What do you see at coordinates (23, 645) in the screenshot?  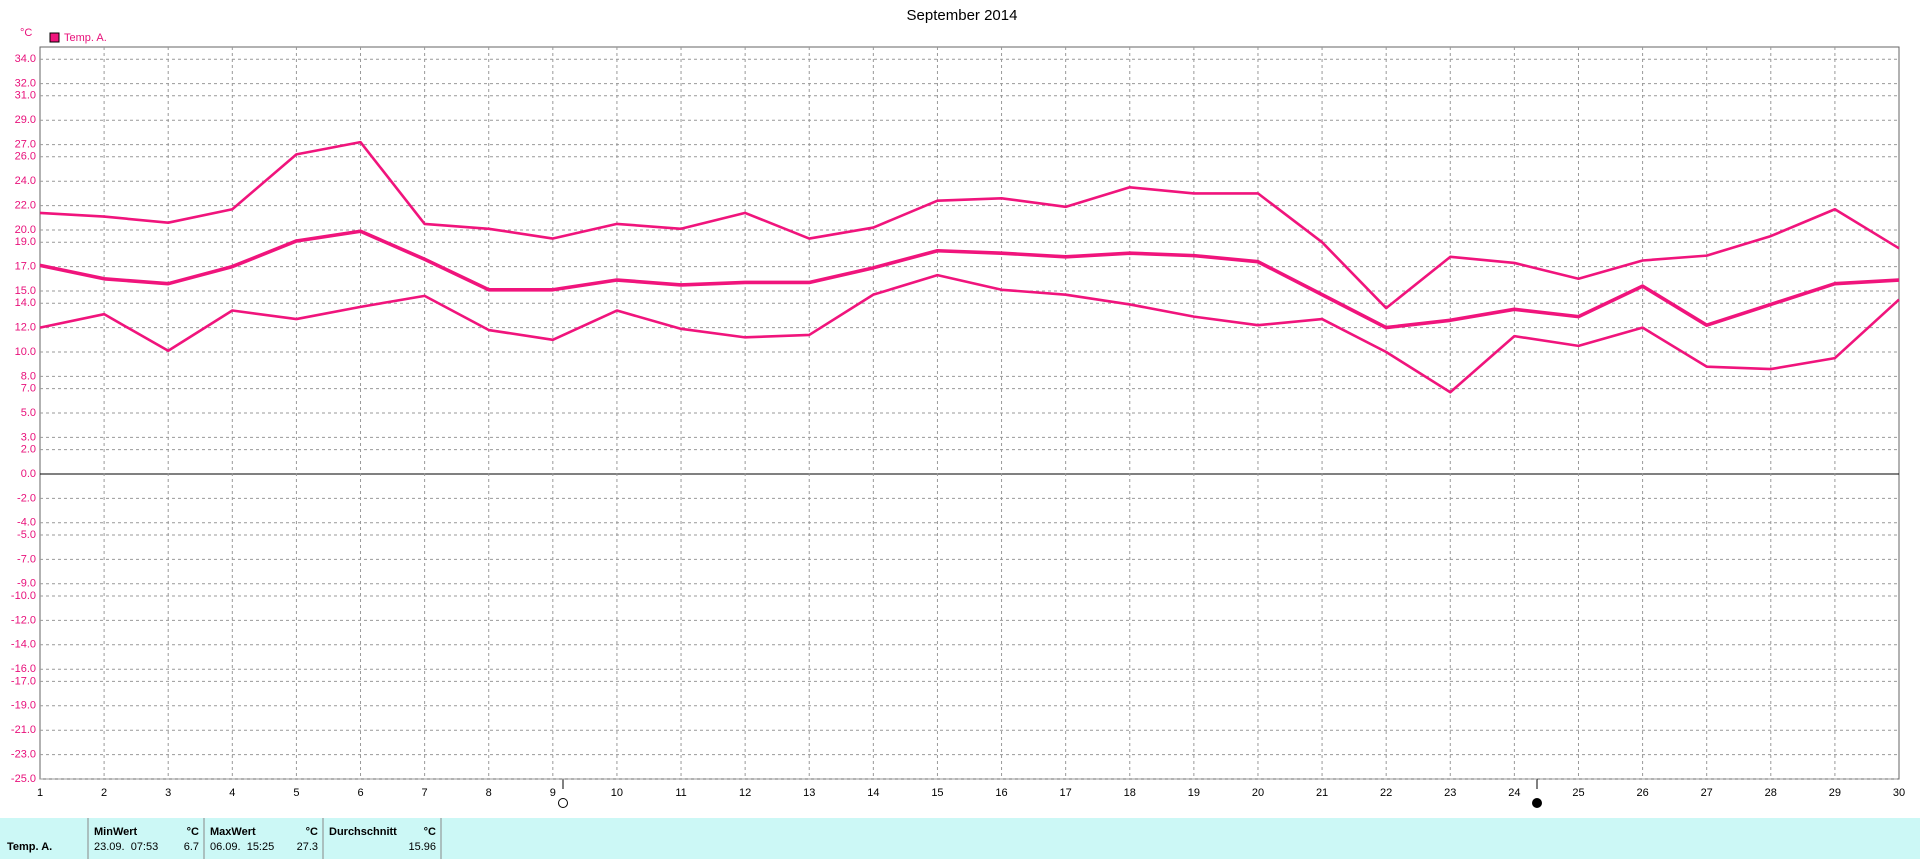 I see `y-tick-label: -14.0` at bounding box center [23, 645].